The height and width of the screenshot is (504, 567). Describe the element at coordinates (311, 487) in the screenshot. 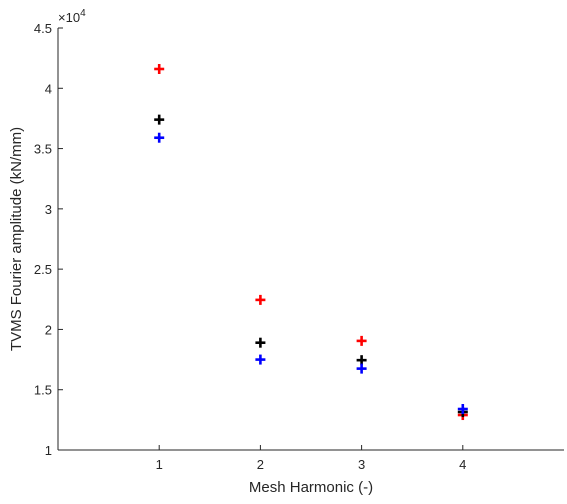

I see `x-axis-label: Mesh Harmonic (-)` at that location.